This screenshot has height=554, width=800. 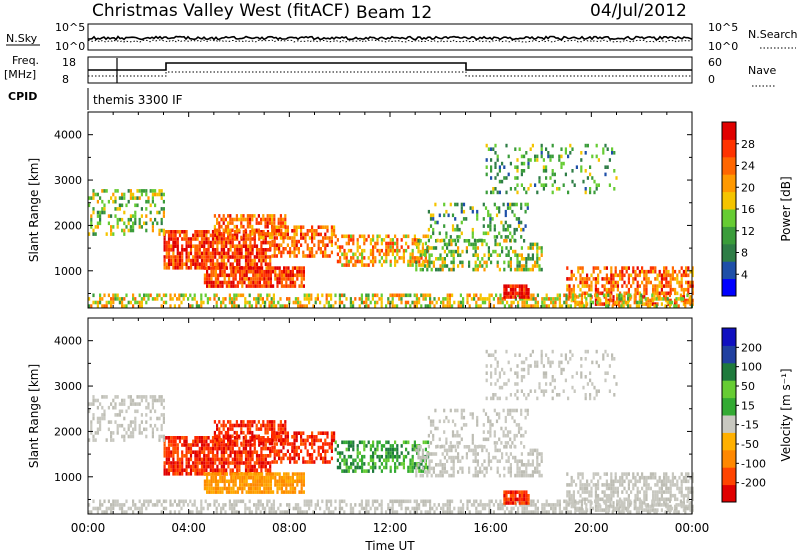 What do you see at coordinates (394, 13) in the screenshot?
I see `beam-label: Beam 12` at bounding box center [394, 13].